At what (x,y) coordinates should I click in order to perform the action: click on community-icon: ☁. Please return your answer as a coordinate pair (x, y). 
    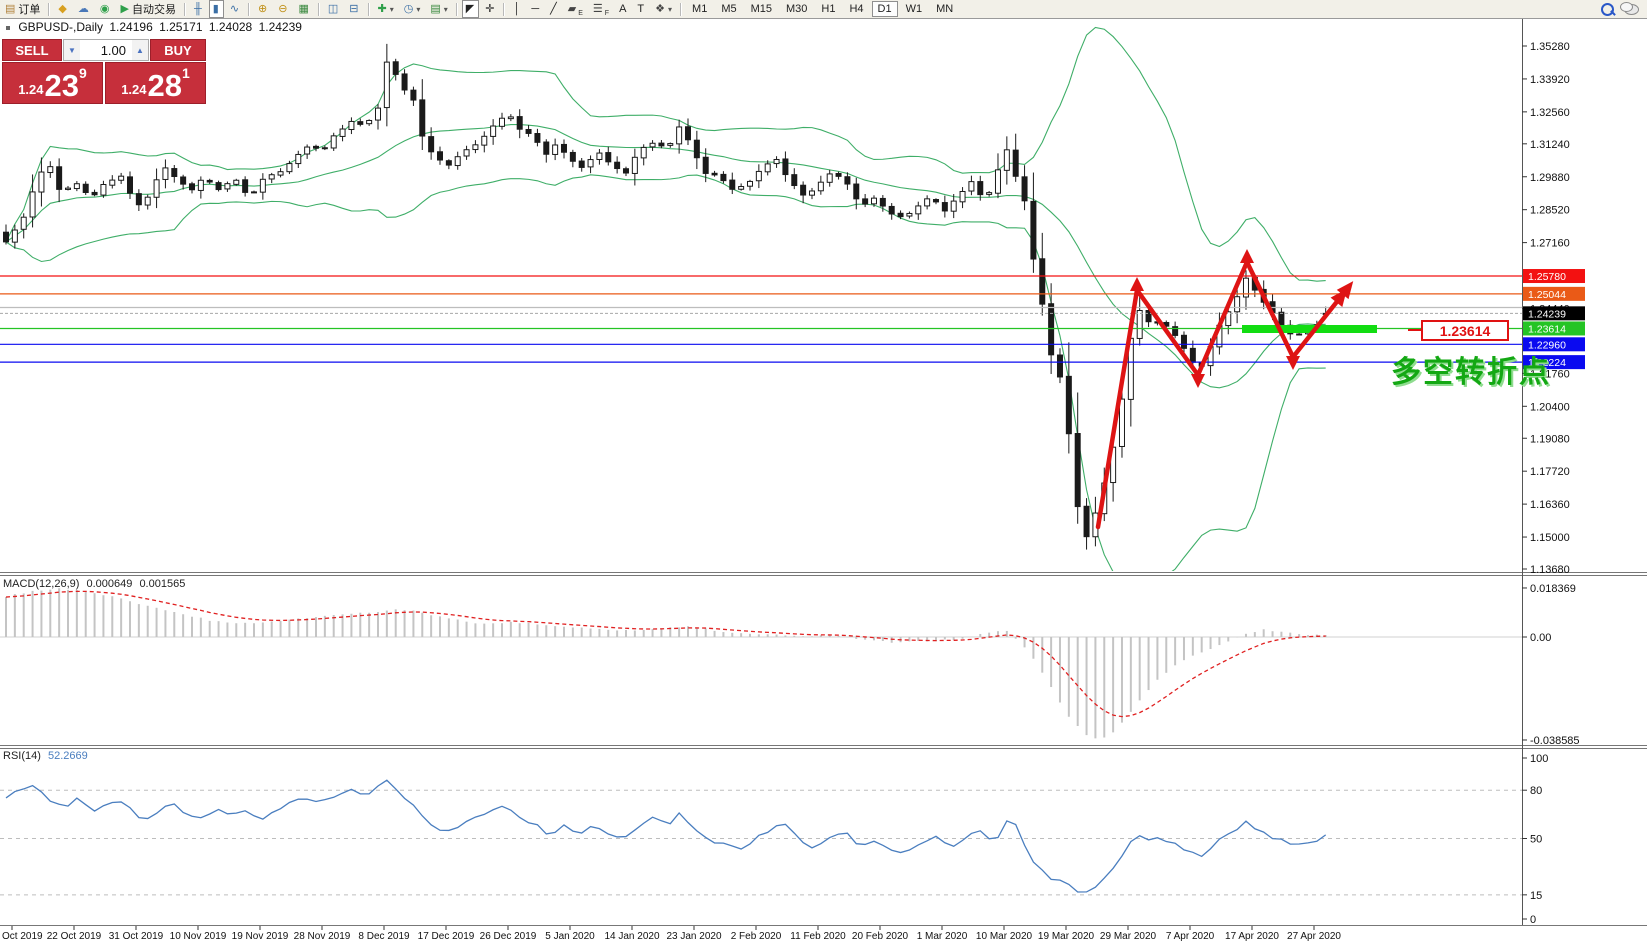
    Looking at the image, I should click on (84, 9).